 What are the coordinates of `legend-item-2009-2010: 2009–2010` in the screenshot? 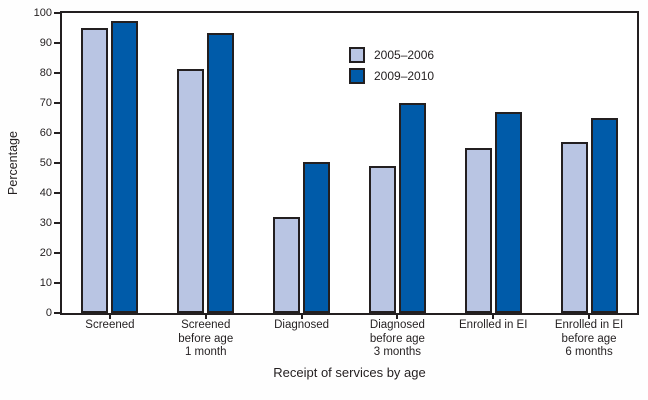 It's located at (391, 76).